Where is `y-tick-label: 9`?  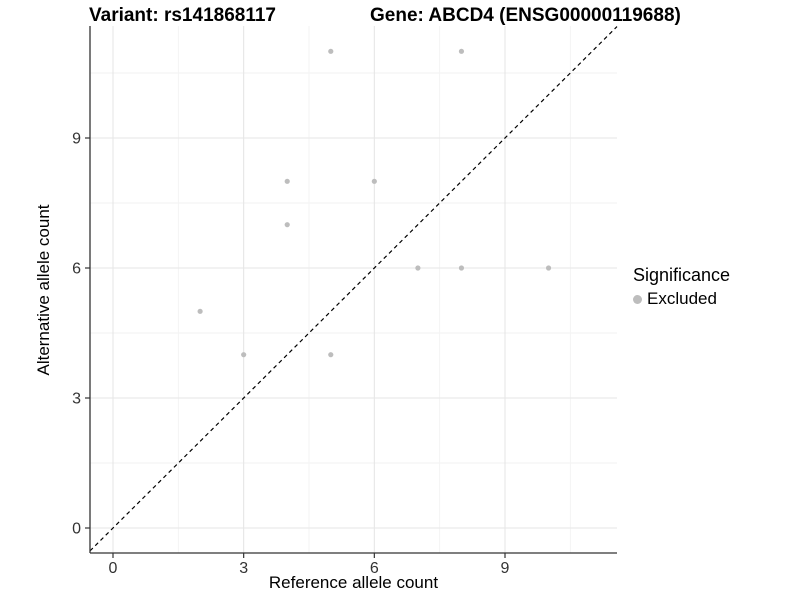 y-tick-label: 9 is located at coordinates (76, 139).